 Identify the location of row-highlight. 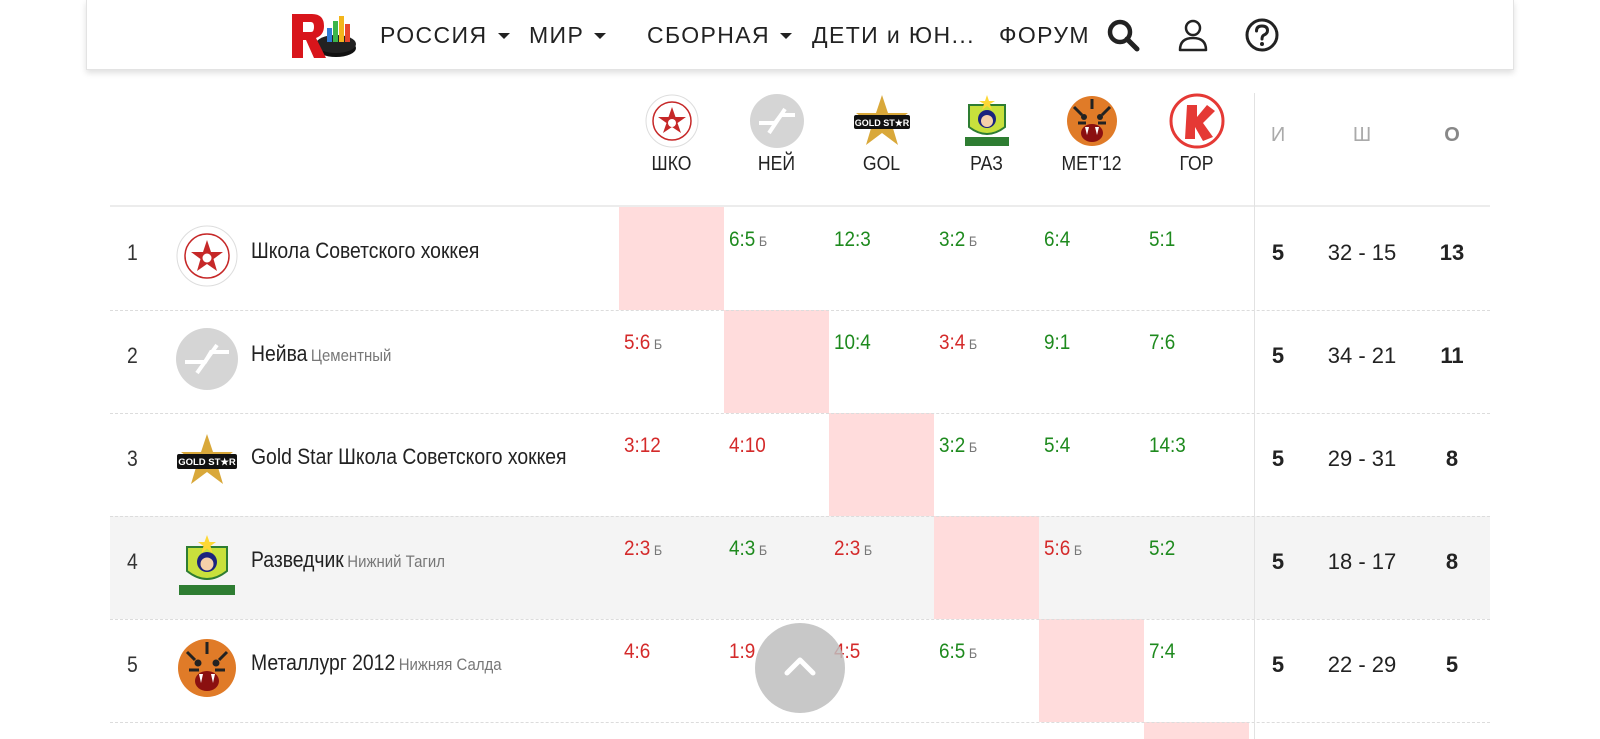
(800, 567).